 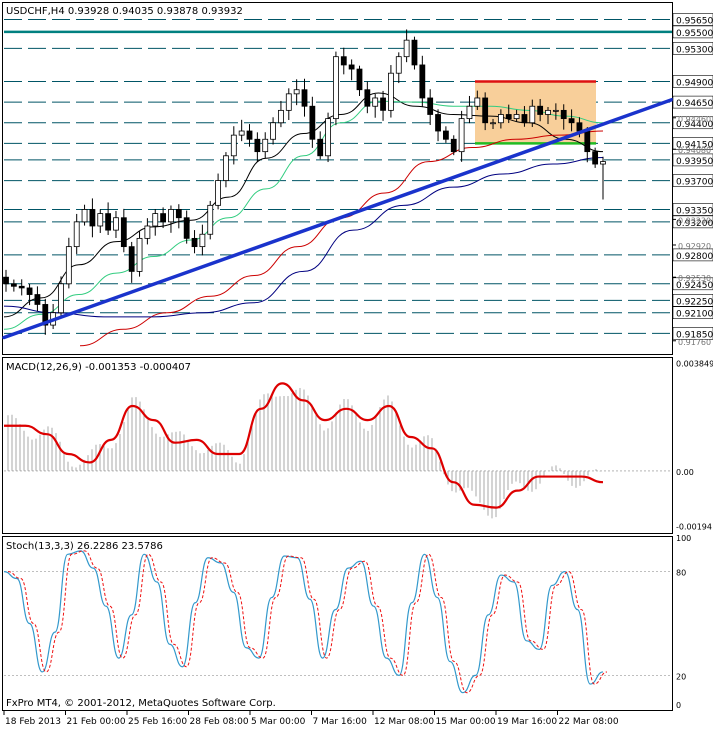 What do you see at coordinates (694, 363) in the screenshot?
I see `macd-scale-label: 0.003849` at bounding box center [694, 363].